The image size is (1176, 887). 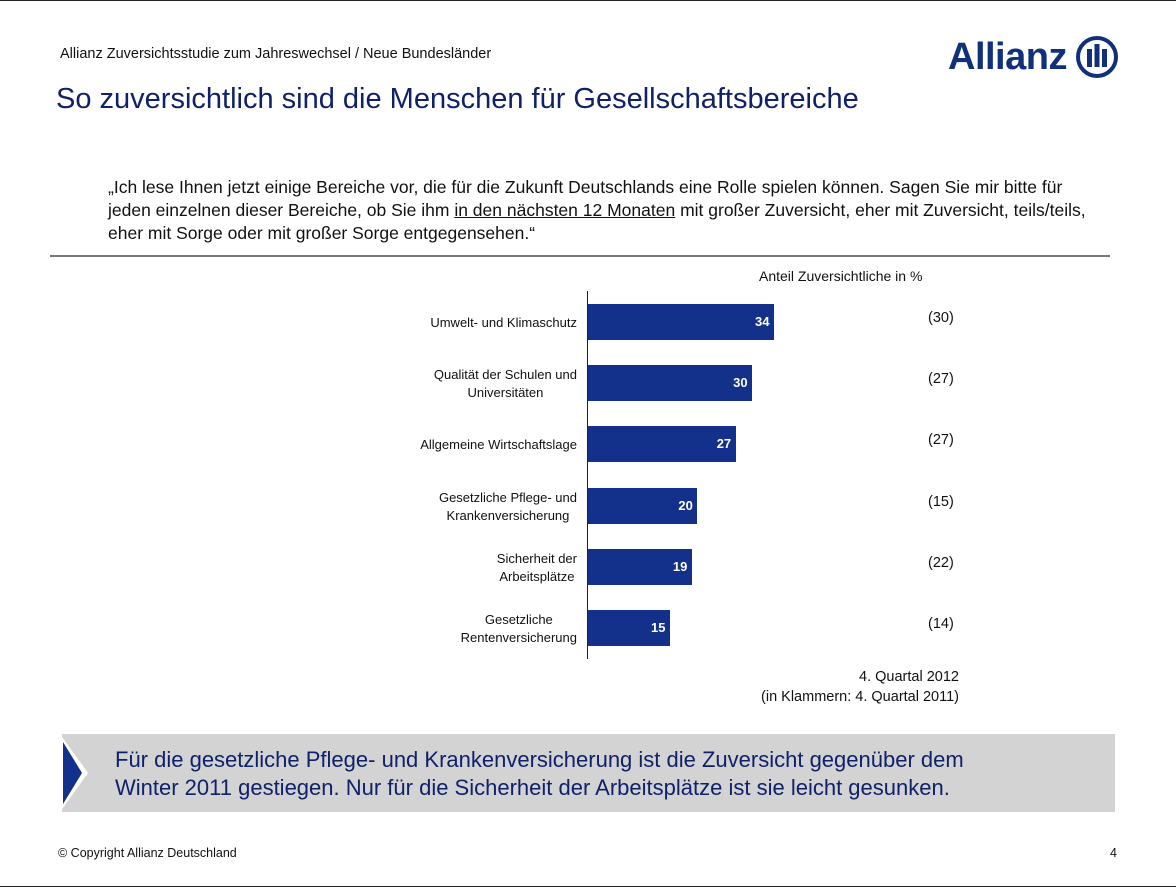 I want to click on callout-box, so click(x=588, y=773).